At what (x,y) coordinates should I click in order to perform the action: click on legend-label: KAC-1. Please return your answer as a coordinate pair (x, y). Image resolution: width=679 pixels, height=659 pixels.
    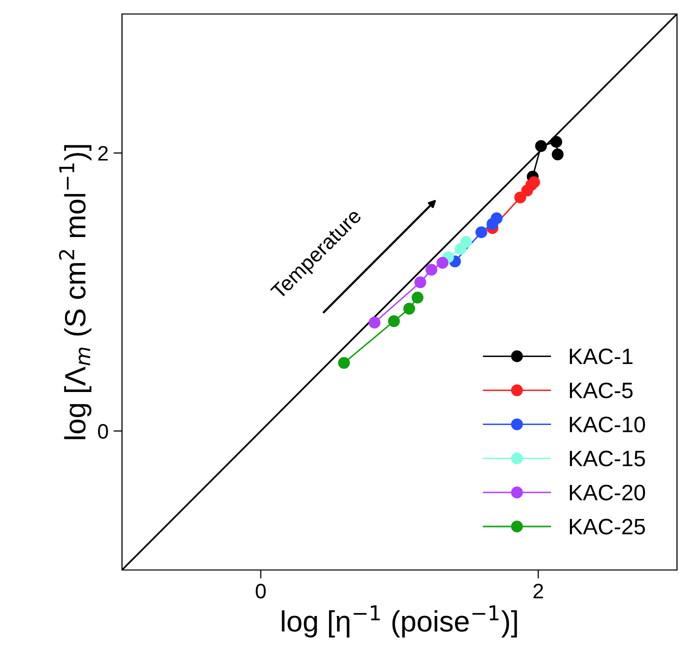
    Looking at the image, I should click on (601, 356).